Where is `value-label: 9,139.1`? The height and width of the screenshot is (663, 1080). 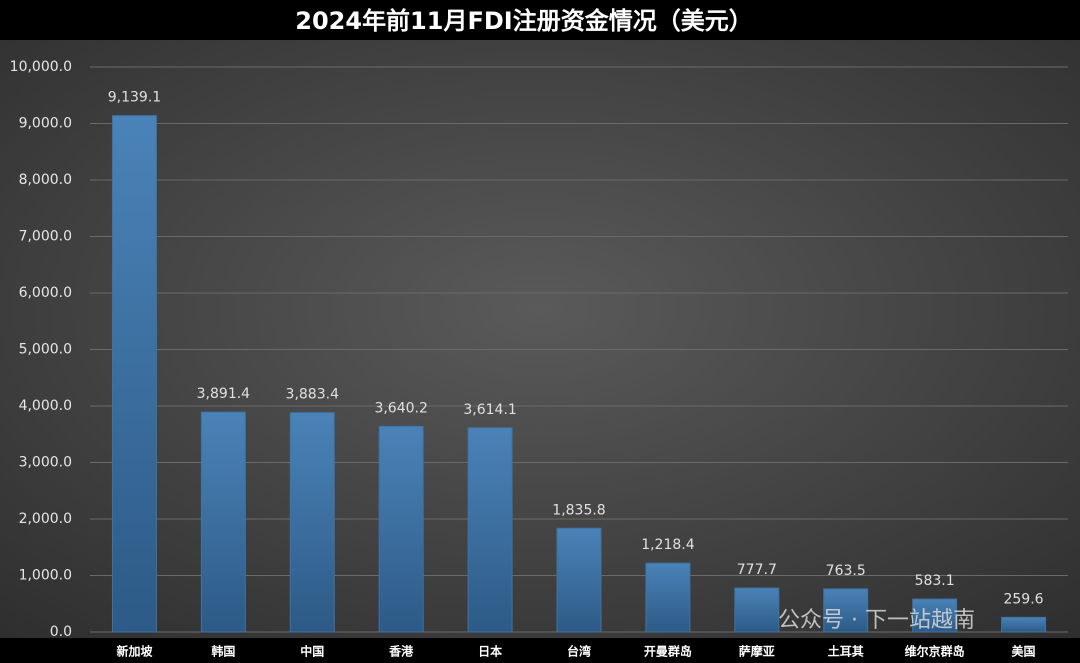 value-label: 9,139.1 is located at coordinates (134, 98).